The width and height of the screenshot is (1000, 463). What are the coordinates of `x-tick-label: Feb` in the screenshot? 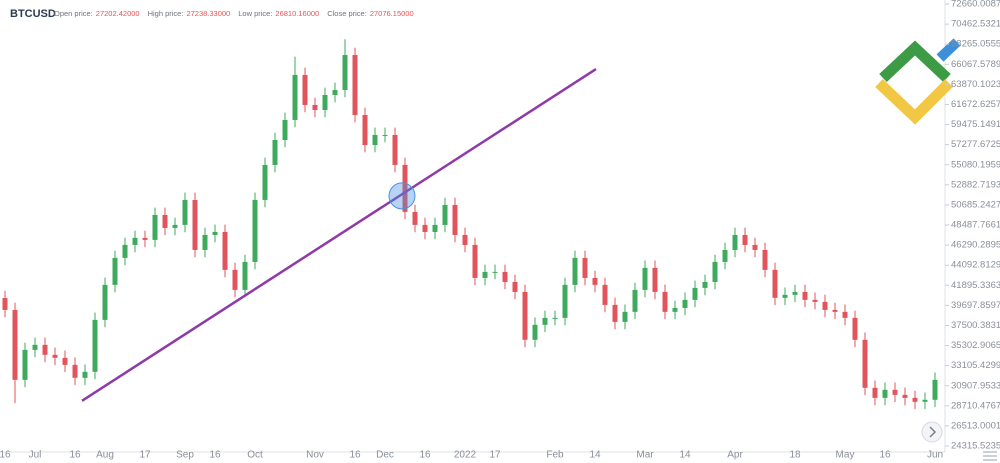 It's located at (555, 455).